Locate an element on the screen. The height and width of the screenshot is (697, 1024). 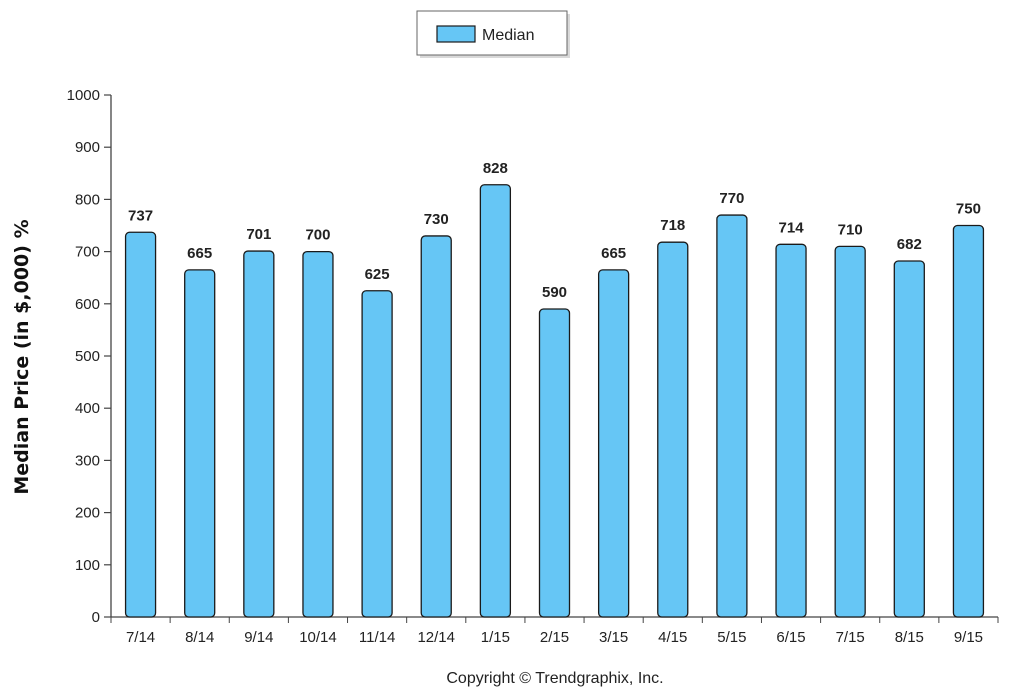
y-tick-label: 500 is located at coordinates (87, 356).